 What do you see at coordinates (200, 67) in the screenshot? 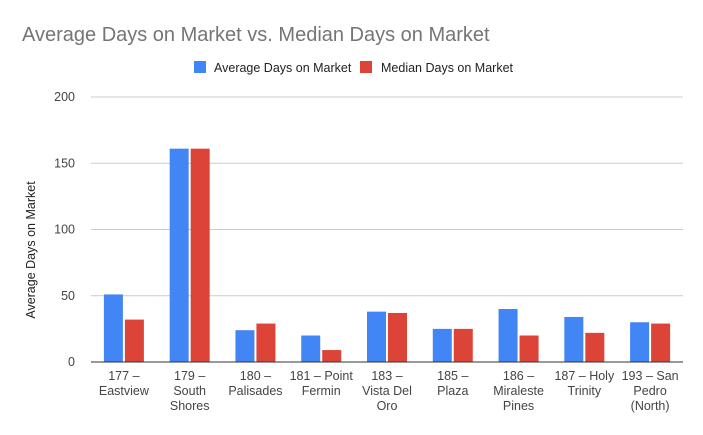
I see `legend-swatch-average` at bounding box center [200, 67].